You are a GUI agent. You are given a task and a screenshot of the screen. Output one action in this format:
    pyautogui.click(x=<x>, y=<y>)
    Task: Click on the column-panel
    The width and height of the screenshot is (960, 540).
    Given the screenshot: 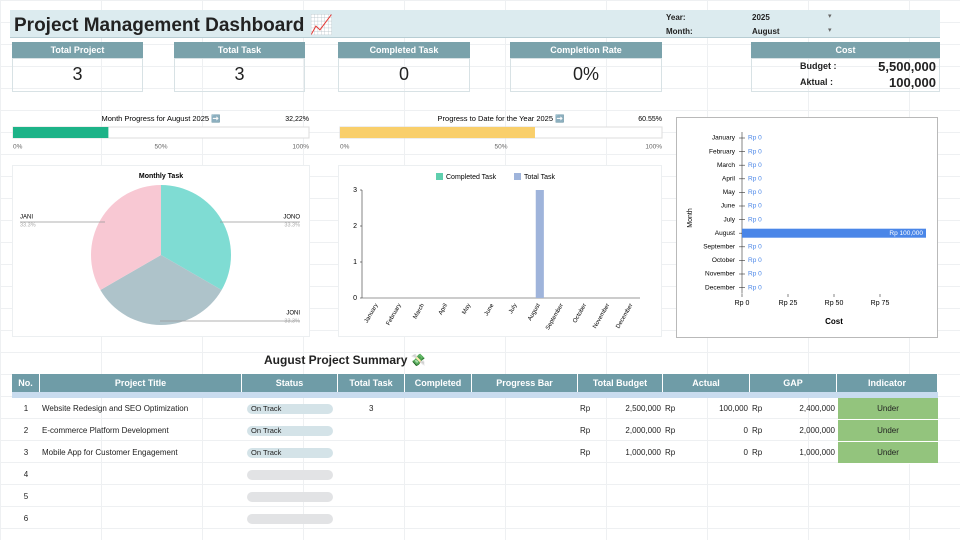 What is the action you would take?
    pyautogui.click(x=500, y=251)
    